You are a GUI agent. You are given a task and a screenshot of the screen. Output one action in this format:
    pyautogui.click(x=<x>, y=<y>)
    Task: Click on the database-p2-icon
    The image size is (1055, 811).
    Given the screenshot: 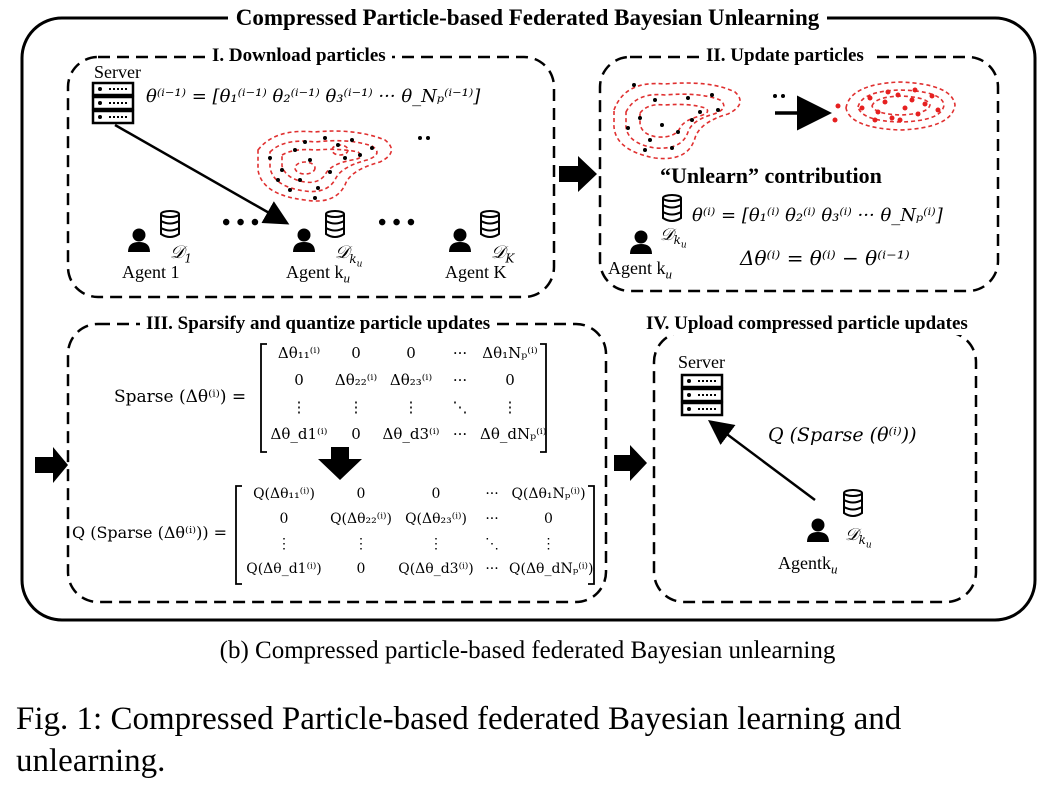 What is the action you would take?
    pyautogui.click(x=672, y=208)
    